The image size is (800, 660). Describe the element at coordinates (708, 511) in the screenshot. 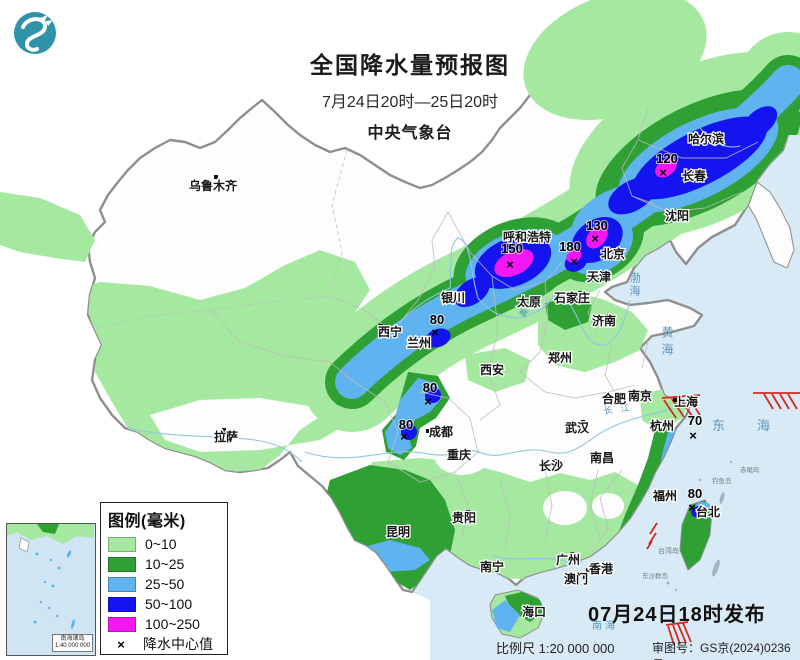

I see `city-label: 台北` at that location.